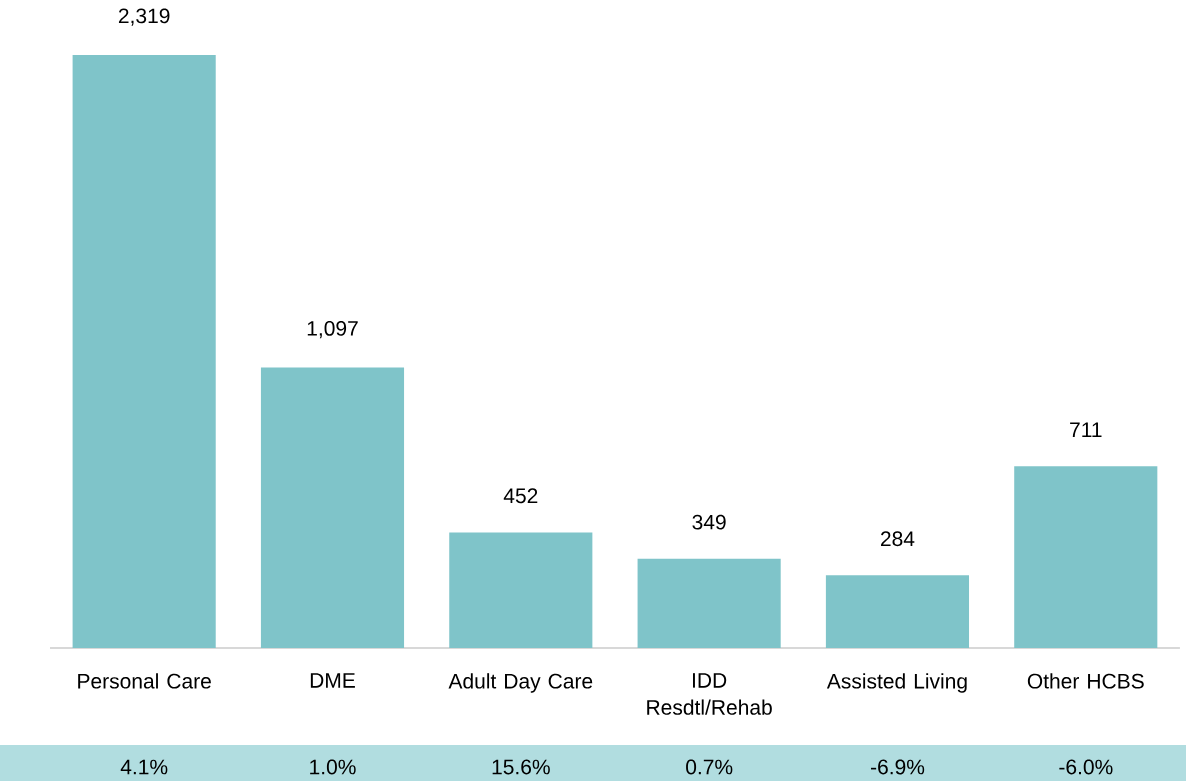 Image resolution: width=1186 pixels, height=781 pixels. Describe the element at coordinates (332, 680) in the screenshot. I see `x-tick-label: DME` at that location.